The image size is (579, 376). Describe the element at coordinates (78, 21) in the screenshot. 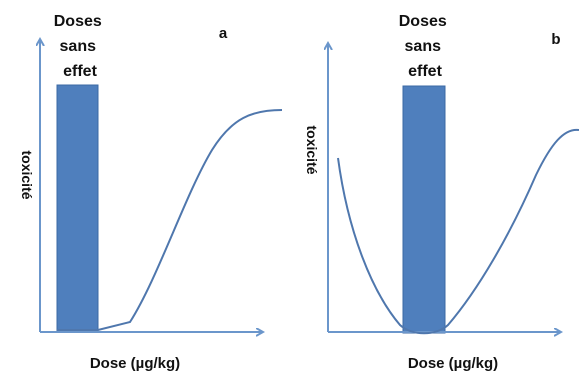

I see `band-label-a-line1: Doses` at that location.